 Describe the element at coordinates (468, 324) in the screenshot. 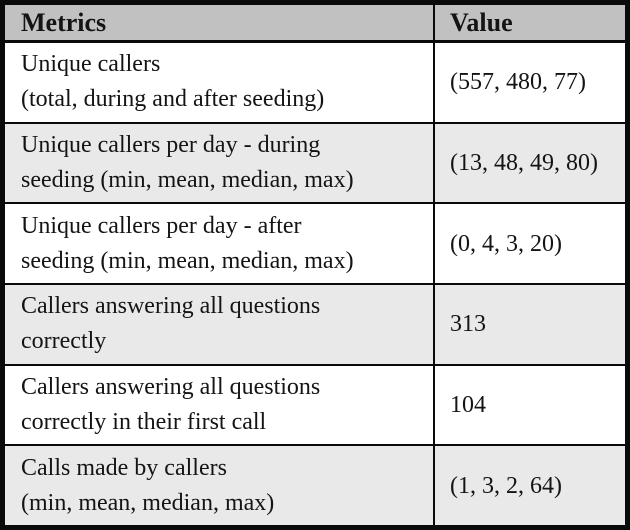

I see `value-text: 313` at that location.